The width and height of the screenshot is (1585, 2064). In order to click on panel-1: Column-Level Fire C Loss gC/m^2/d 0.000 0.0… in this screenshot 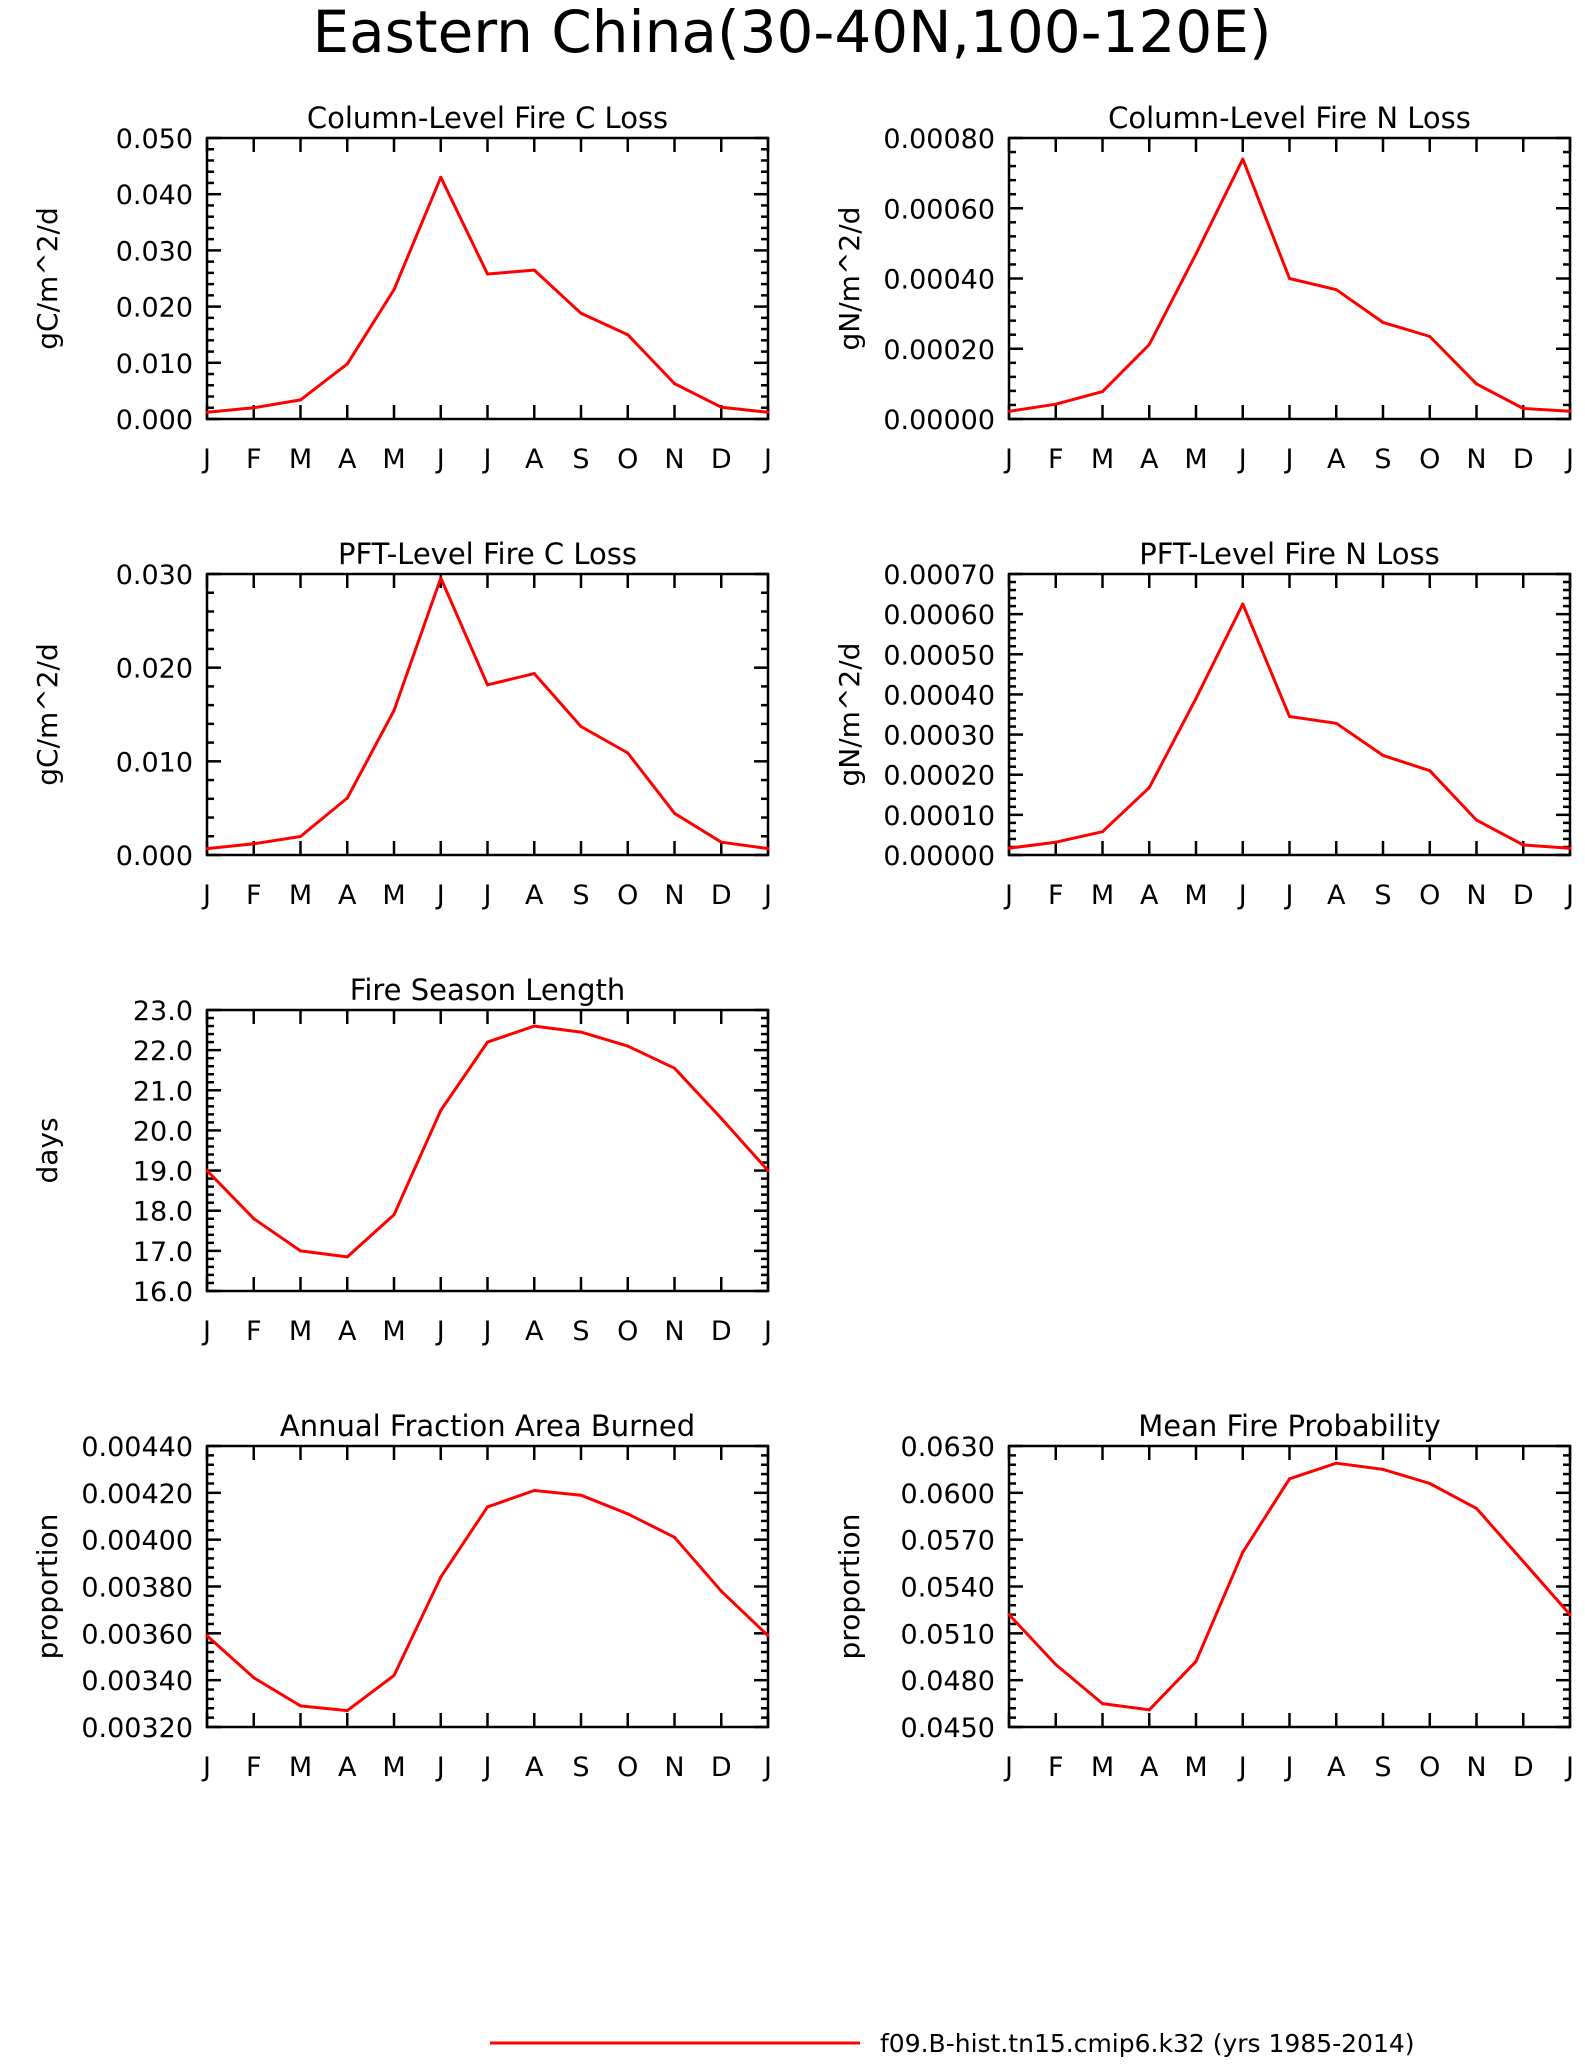, I will do `click(401, 288)`.